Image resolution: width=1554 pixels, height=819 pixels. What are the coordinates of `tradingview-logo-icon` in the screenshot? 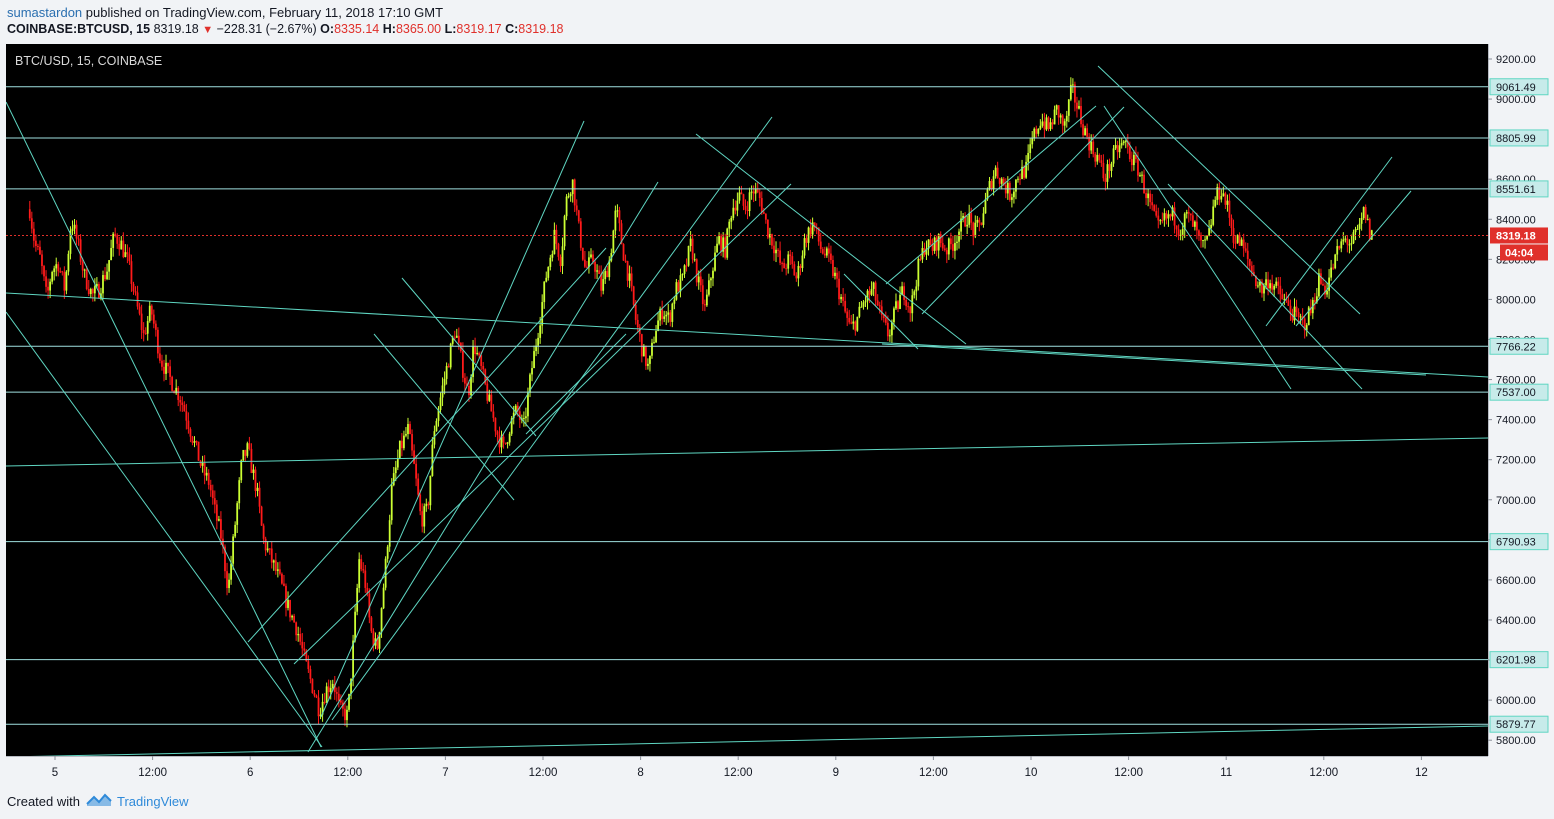 It's located at (99, 800).